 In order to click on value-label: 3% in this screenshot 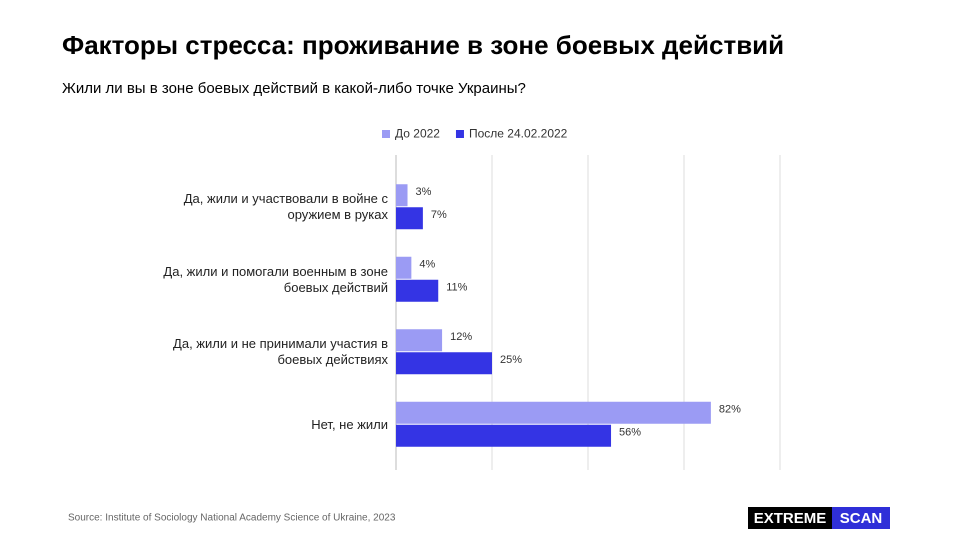, I will do `click(424, 192)`.